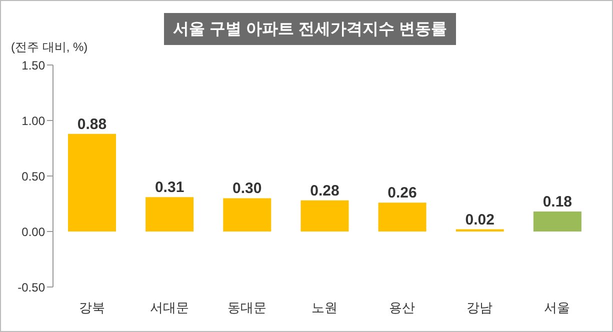  Describe the element at coordinates (325, 308) in the screenshot. I see `x-tick-label: 노원` at that location.